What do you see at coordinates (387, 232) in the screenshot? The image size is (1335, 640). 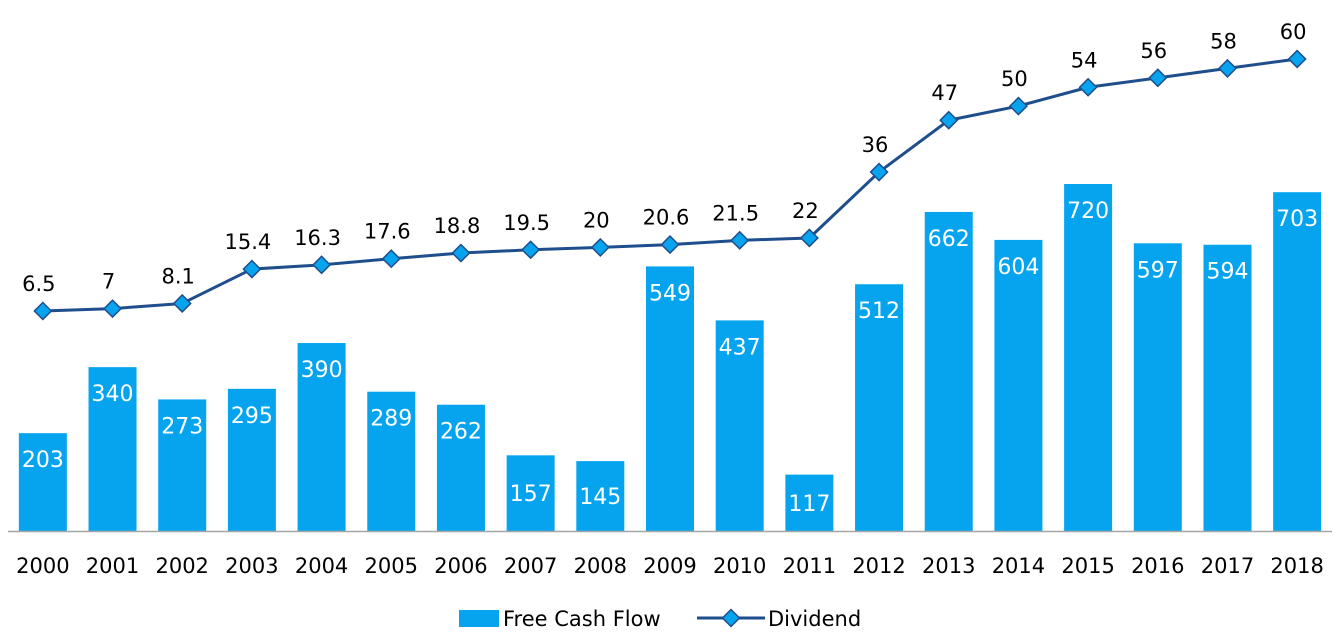 I see `dividend-label-2005: 17.6` at bounding box center [387, 232].